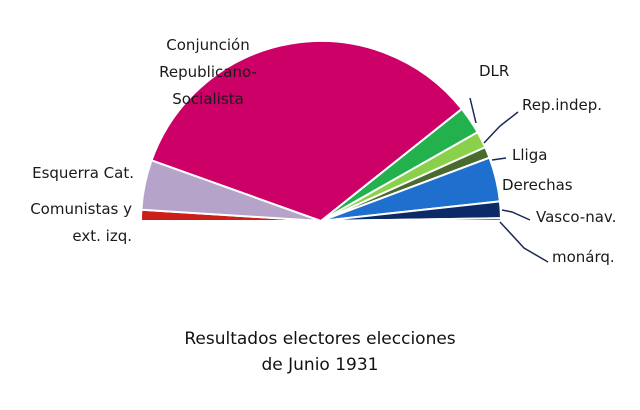  I want to click on slice-label-5-line-0: Lliga, so click(529, 155).